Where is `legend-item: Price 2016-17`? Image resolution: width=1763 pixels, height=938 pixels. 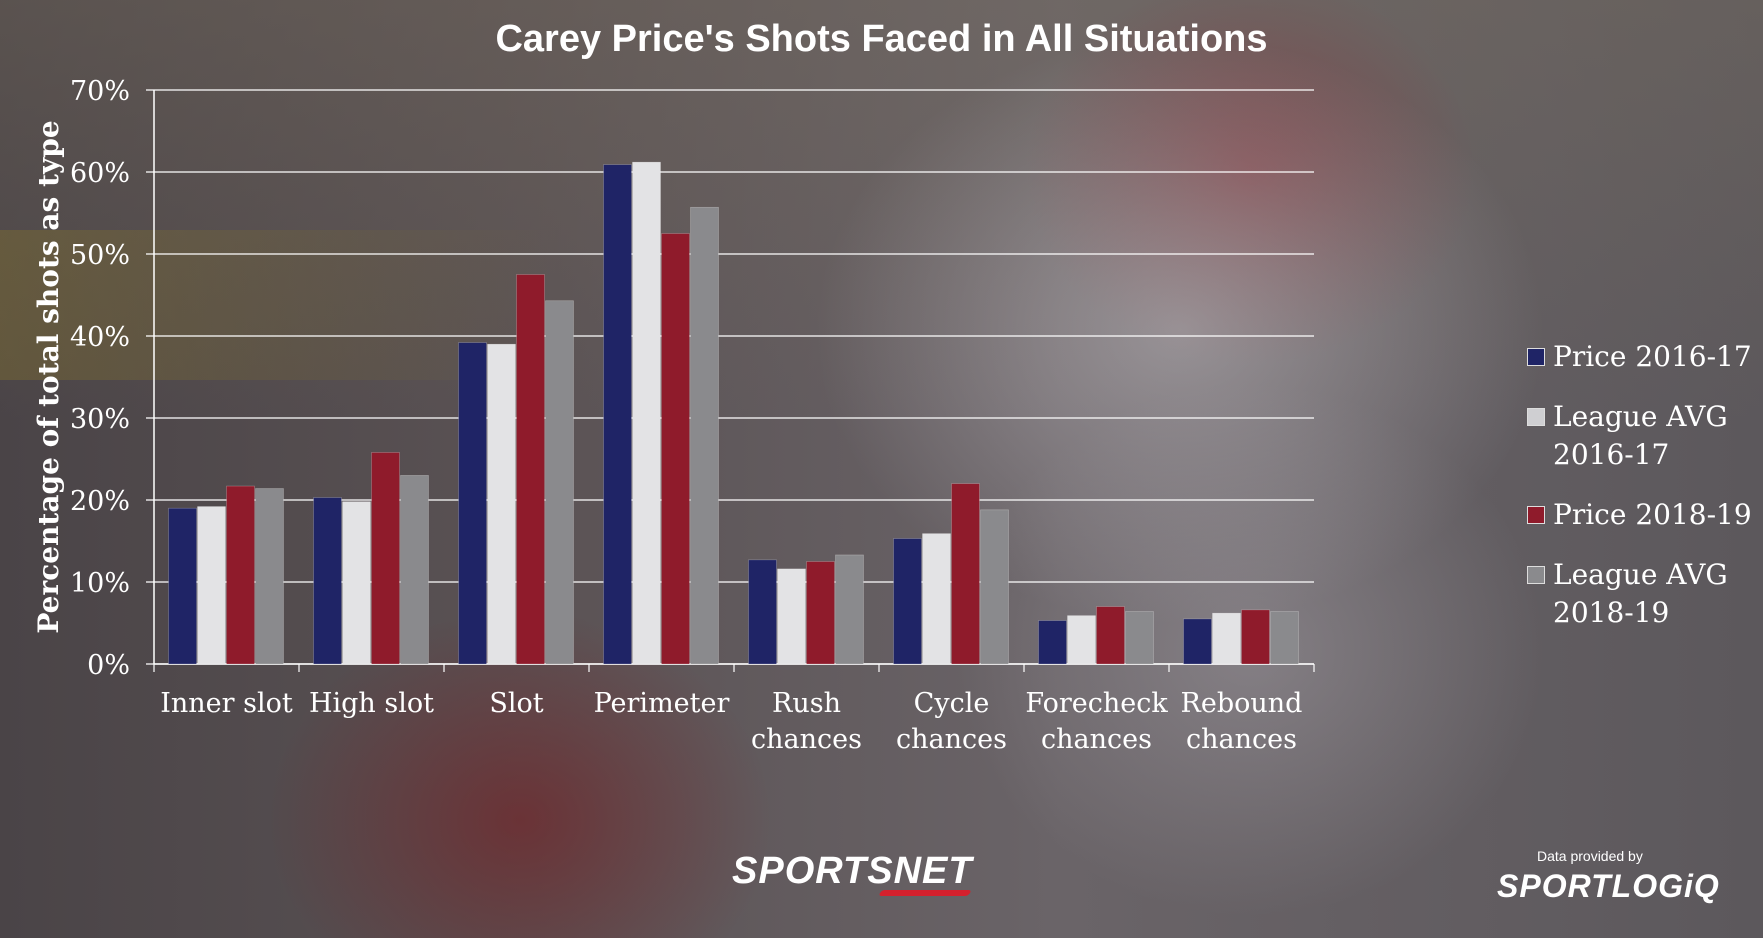
legend-item: Price 2016-17 is located at coordinates (1642, 357).